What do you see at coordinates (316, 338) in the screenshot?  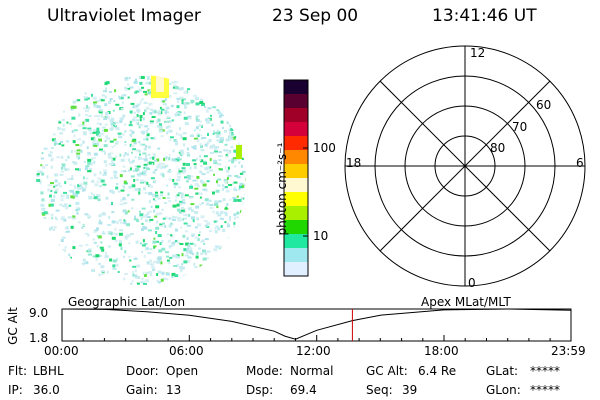 I see `timeline-ticks` at bounding box center [316, 338].